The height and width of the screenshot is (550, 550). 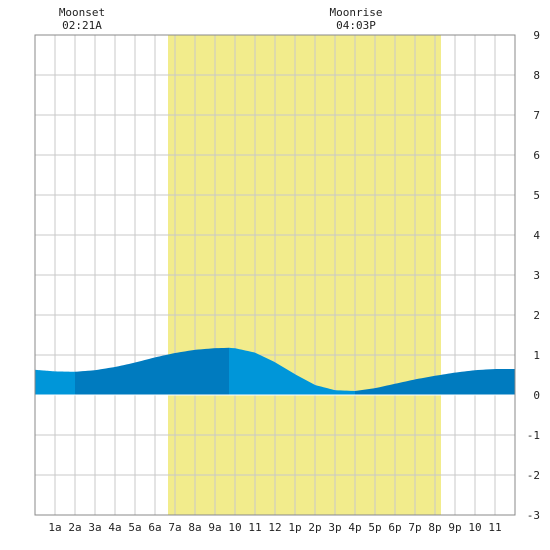 What do you see at coordinates (533, 515) in the screenshot?
I see `y-tick-label: -3` at bounding box center [533, 515].